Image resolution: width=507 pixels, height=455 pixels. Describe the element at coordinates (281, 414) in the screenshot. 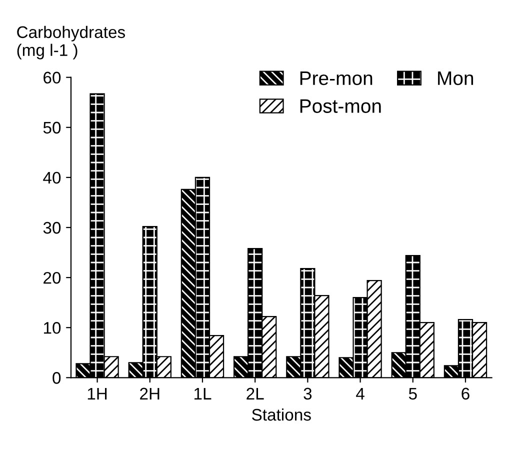

I see `x-axis-title: Stations` at that location.